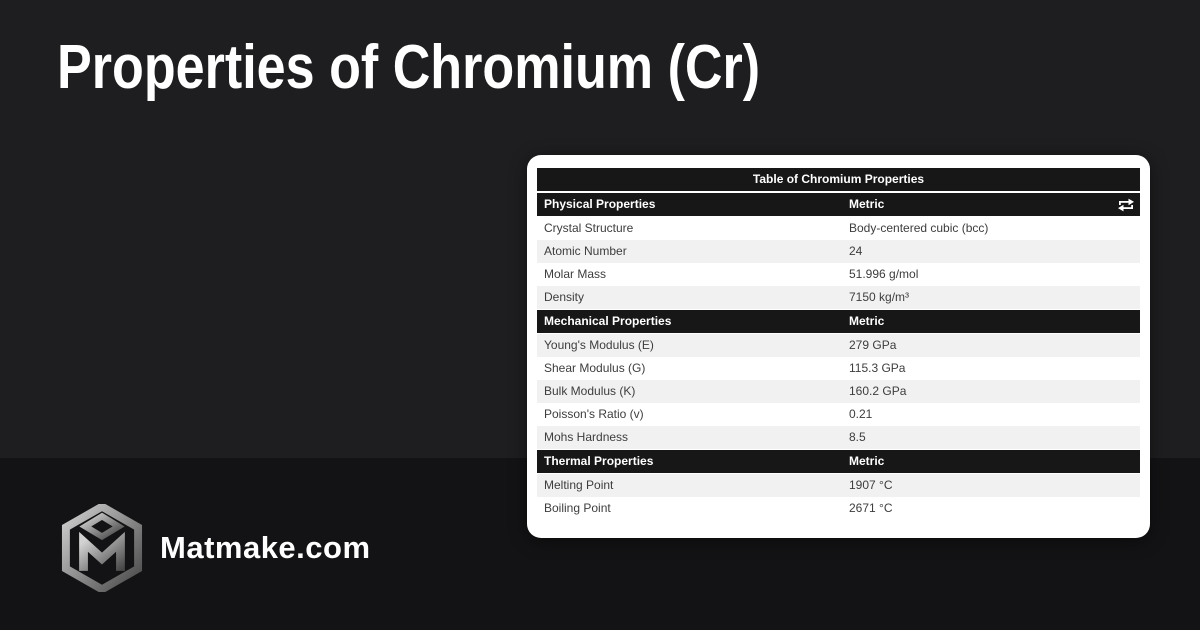 The height and width of the screenshot is (630, 1200). What do you see at coordinates (689, 391) in the screenshot?
I see `property-label: Bulk Modulus (K)` at bounding box center [689, 391].